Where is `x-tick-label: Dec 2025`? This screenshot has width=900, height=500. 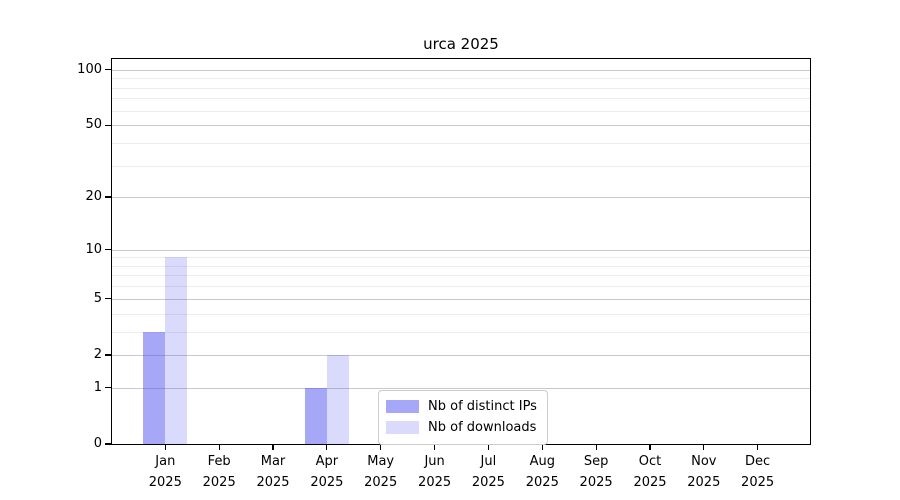
x-tick-label: Dec 2025 is located at coordinates (758, 472).